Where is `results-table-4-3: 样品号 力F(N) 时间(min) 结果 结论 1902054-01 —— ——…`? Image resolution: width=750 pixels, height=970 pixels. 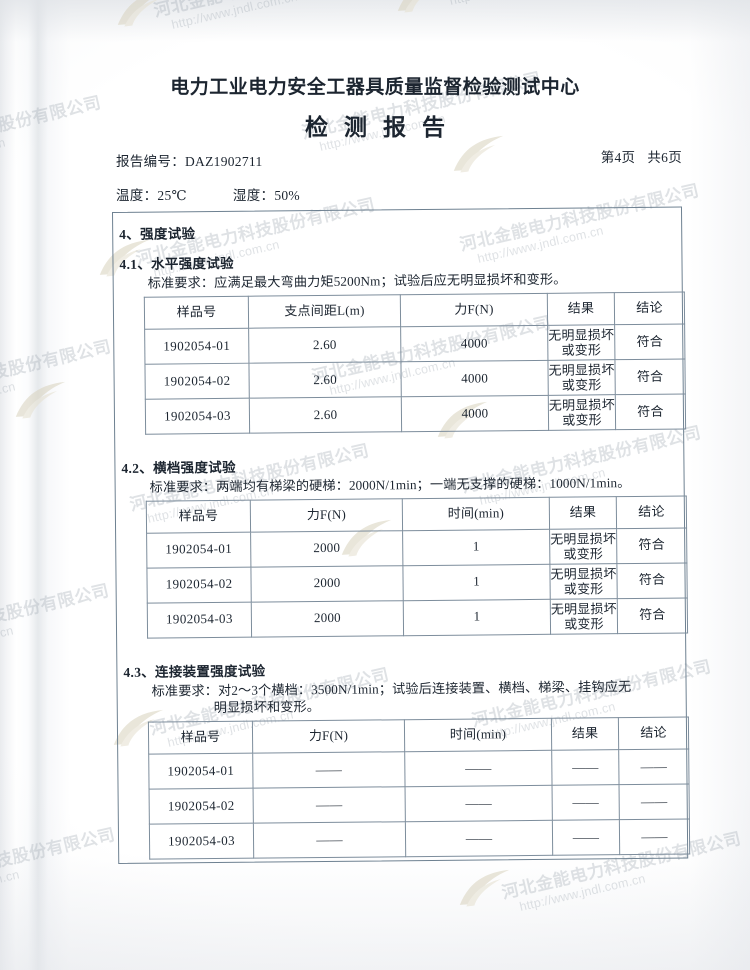 results-table-4-3: 样品号 力F(N) 时间(min) 结果 结论 1902054-01 —— ——… is located at coordinates (419, 788).